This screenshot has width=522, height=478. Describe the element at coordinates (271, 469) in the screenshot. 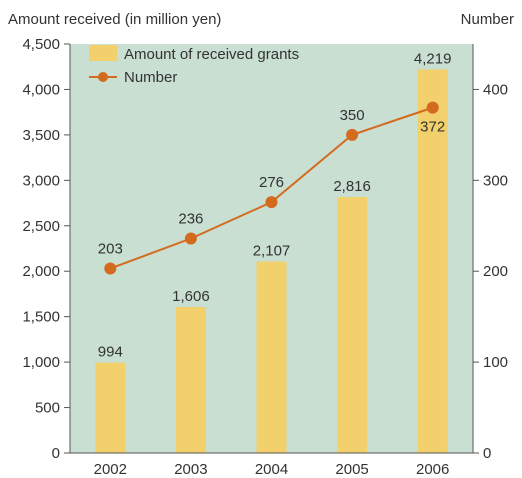

I see `x-tick-label: 2004` at that location.